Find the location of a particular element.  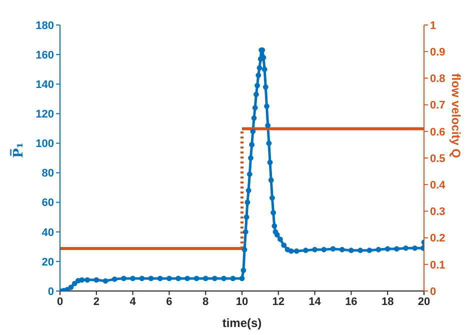

x-tick-label: 18 is located at coordinates (387, 302).